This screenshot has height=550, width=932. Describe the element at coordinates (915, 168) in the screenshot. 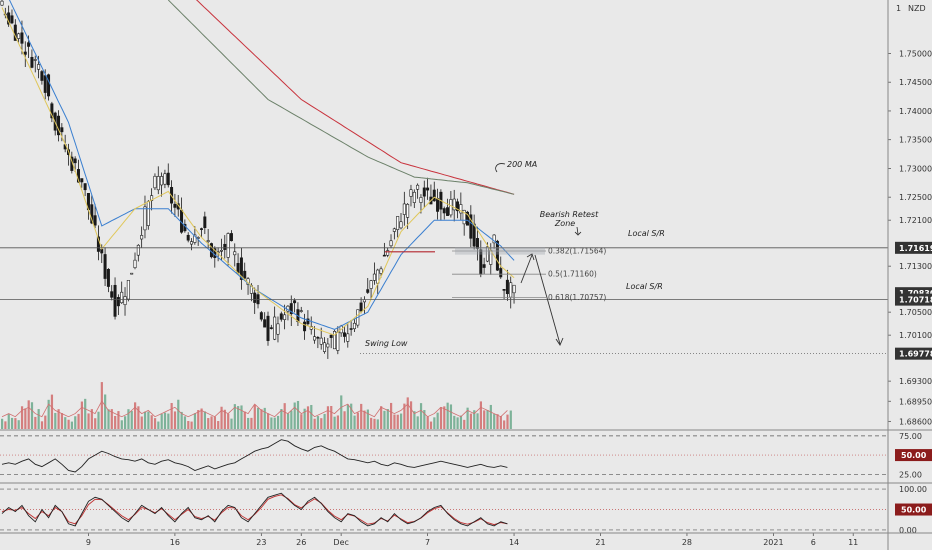

I see `price-tick-label: 1.73000` at that location.